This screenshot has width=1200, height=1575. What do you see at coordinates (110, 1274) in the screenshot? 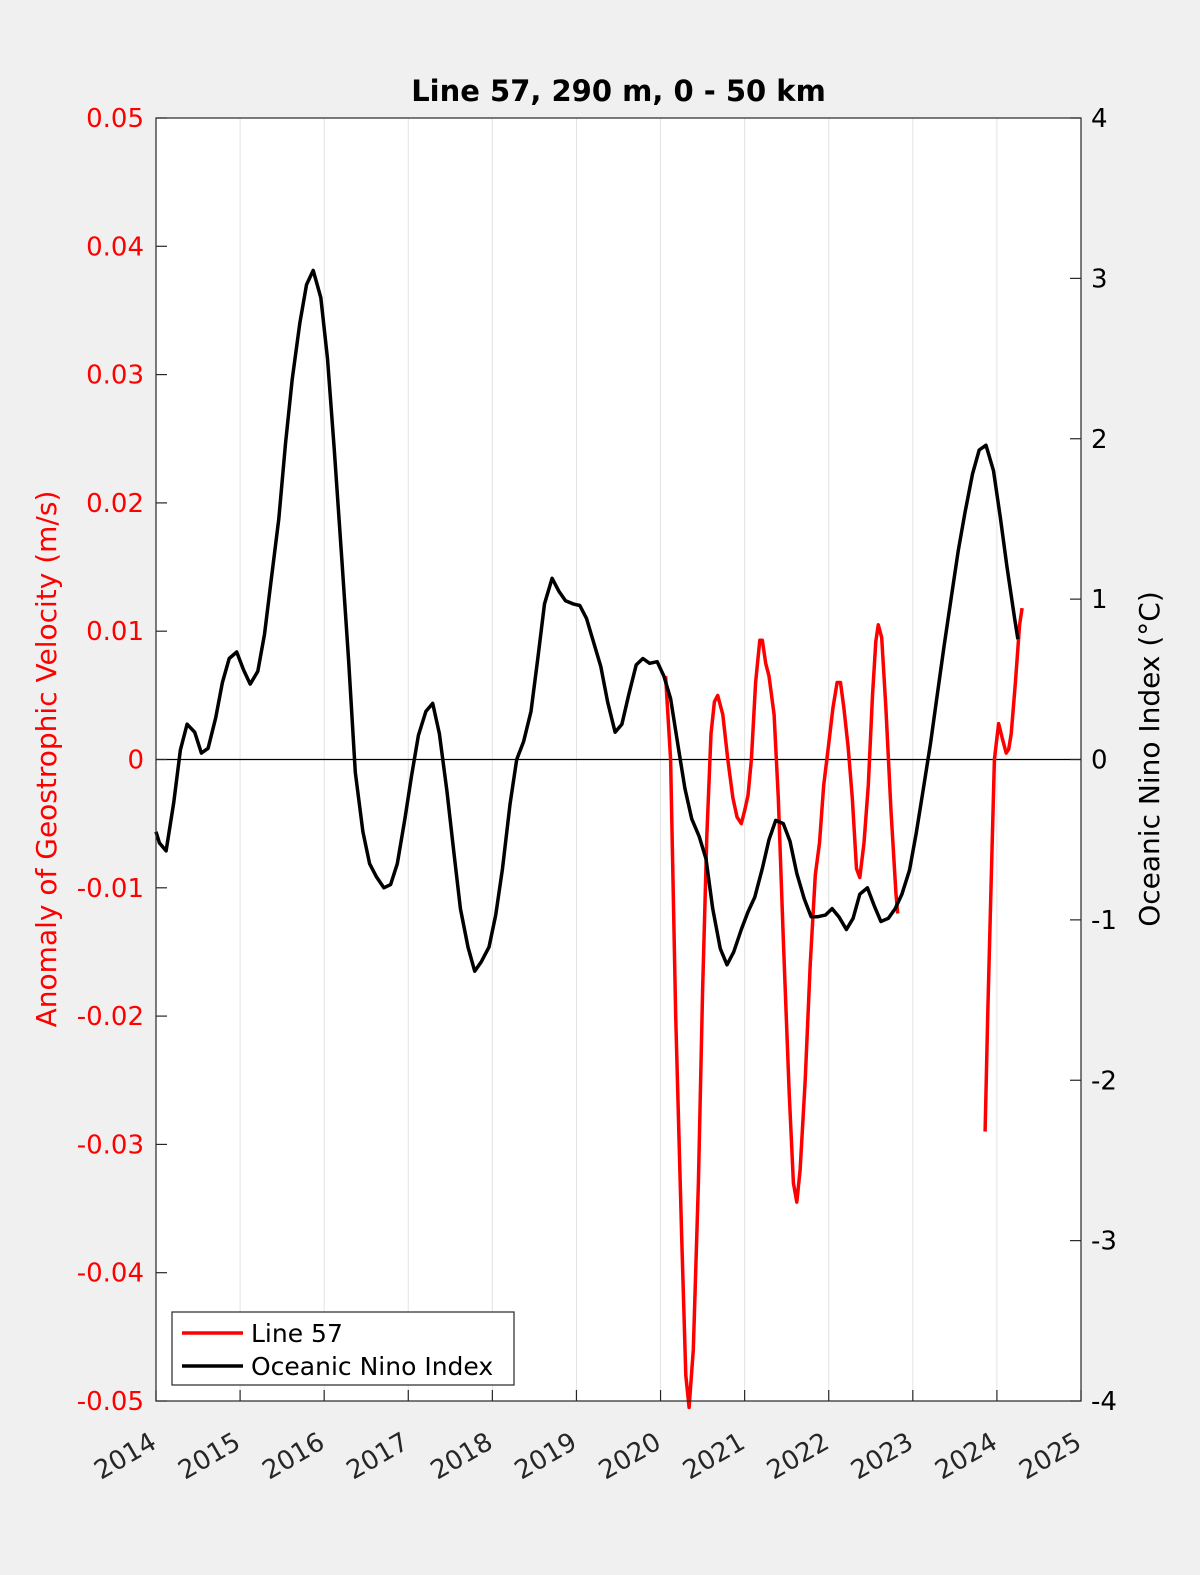
I see `y-tick-label: -0.04` at bounding box center [110, 1274].